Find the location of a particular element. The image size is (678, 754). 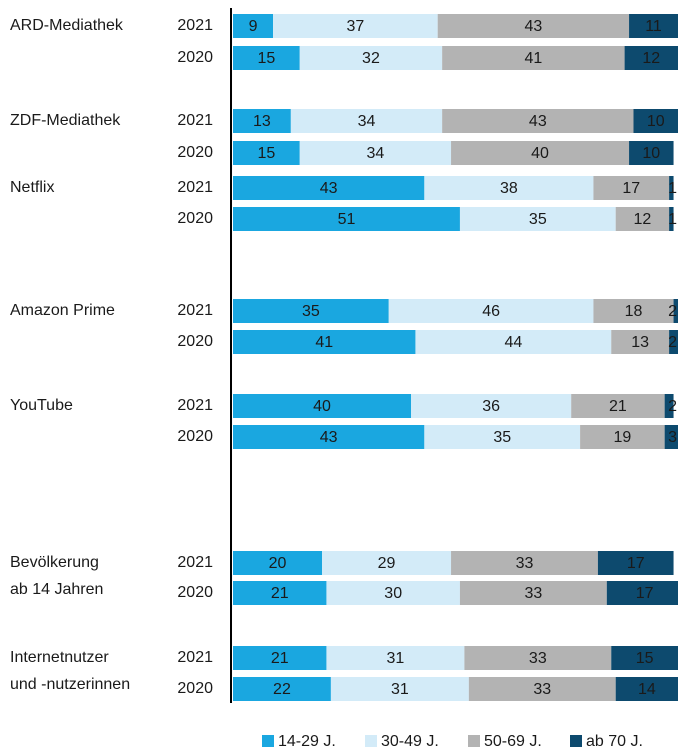

value-label: 14 is located at coordinates (647, 689).